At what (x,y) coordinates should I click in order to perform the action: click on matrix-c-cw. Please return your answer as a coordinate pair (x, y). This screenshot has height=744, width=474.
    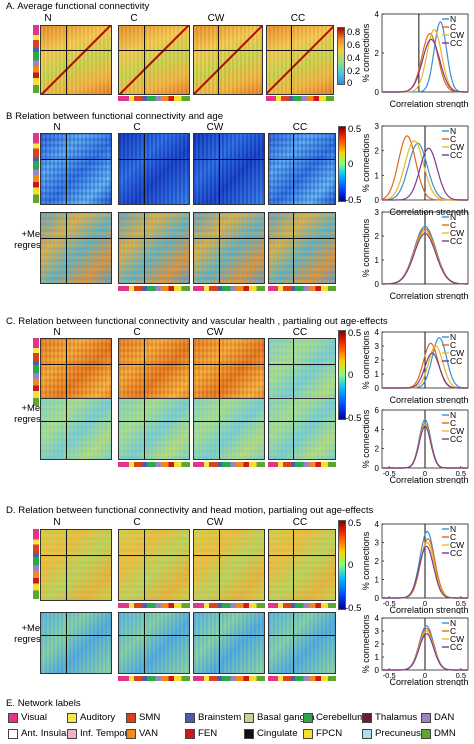
    Looking at the image, I should click on (229, 374).